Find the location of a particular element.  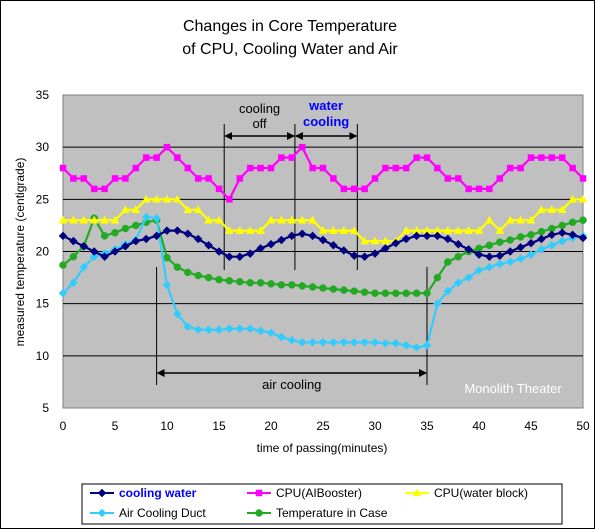

legend-item-temperature-in-case: Temperature in Case is located at coordinates (317, 513).